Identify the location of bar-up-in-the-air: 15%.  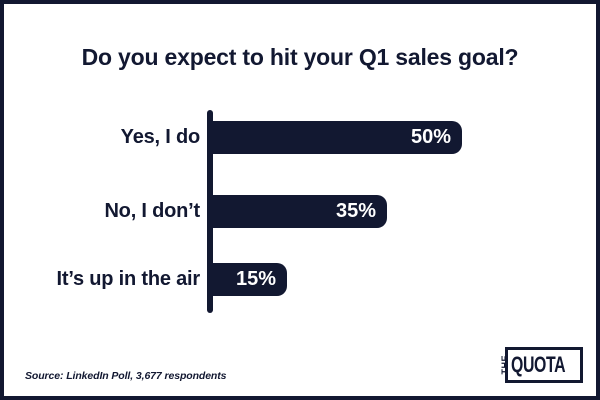
(249, 279).